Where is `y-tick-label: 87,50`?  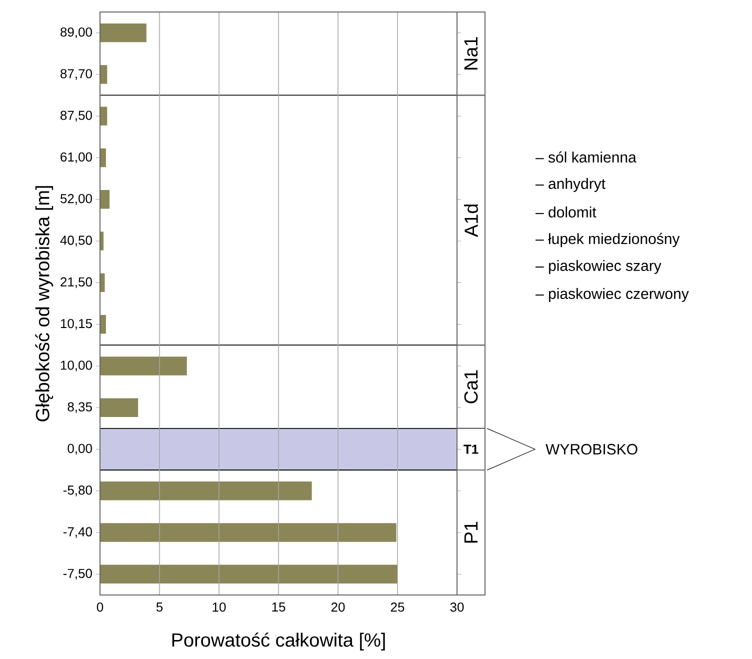 y-tick-label: 87,50 is located at coordinates (76, 116).